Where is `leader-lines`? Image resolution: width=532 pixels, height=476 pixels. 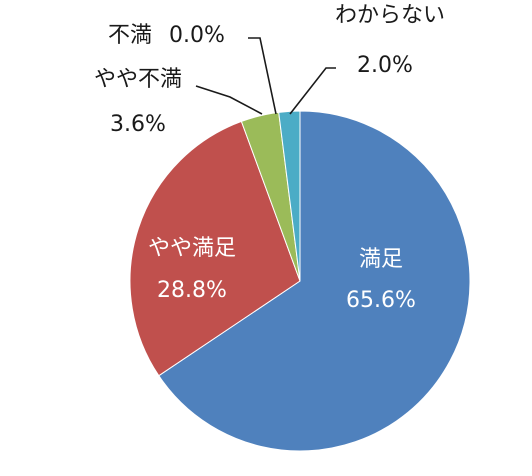 leader-lines is located at coordinates (265, 76).